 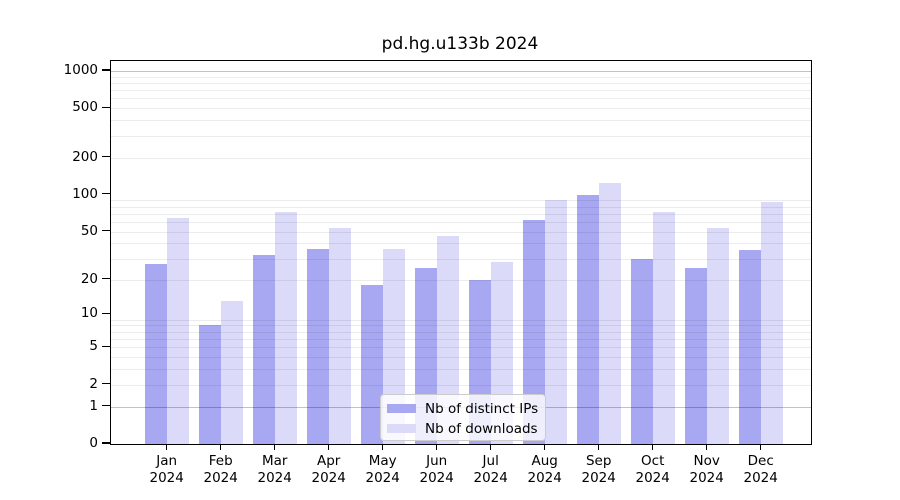 What do you see at coordinates (609, 313) in the screenshot?
I see `bar-sep-downloads` at bounding box center [609, 313].